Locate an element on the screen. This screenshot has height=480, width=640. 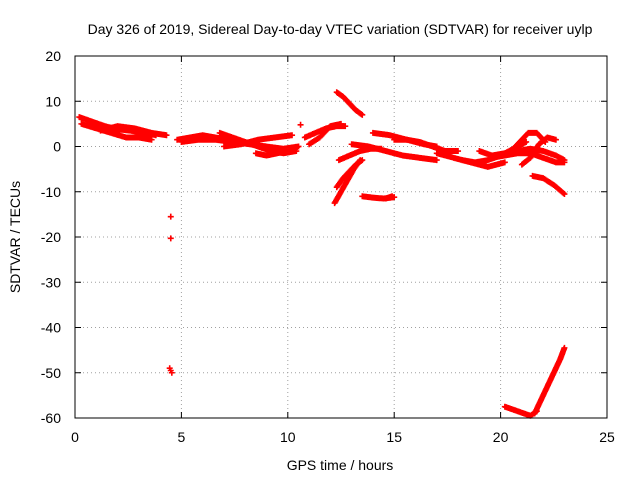
y-tick-label: 10 is located at coordinates (53, 101).